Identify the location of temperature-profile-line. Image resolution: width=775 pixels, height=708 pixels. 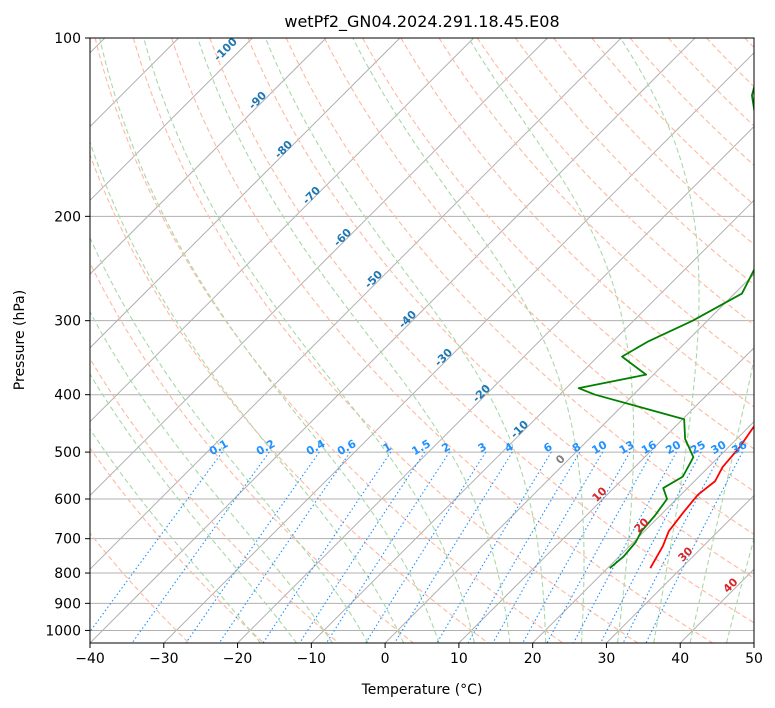
(701, 497).